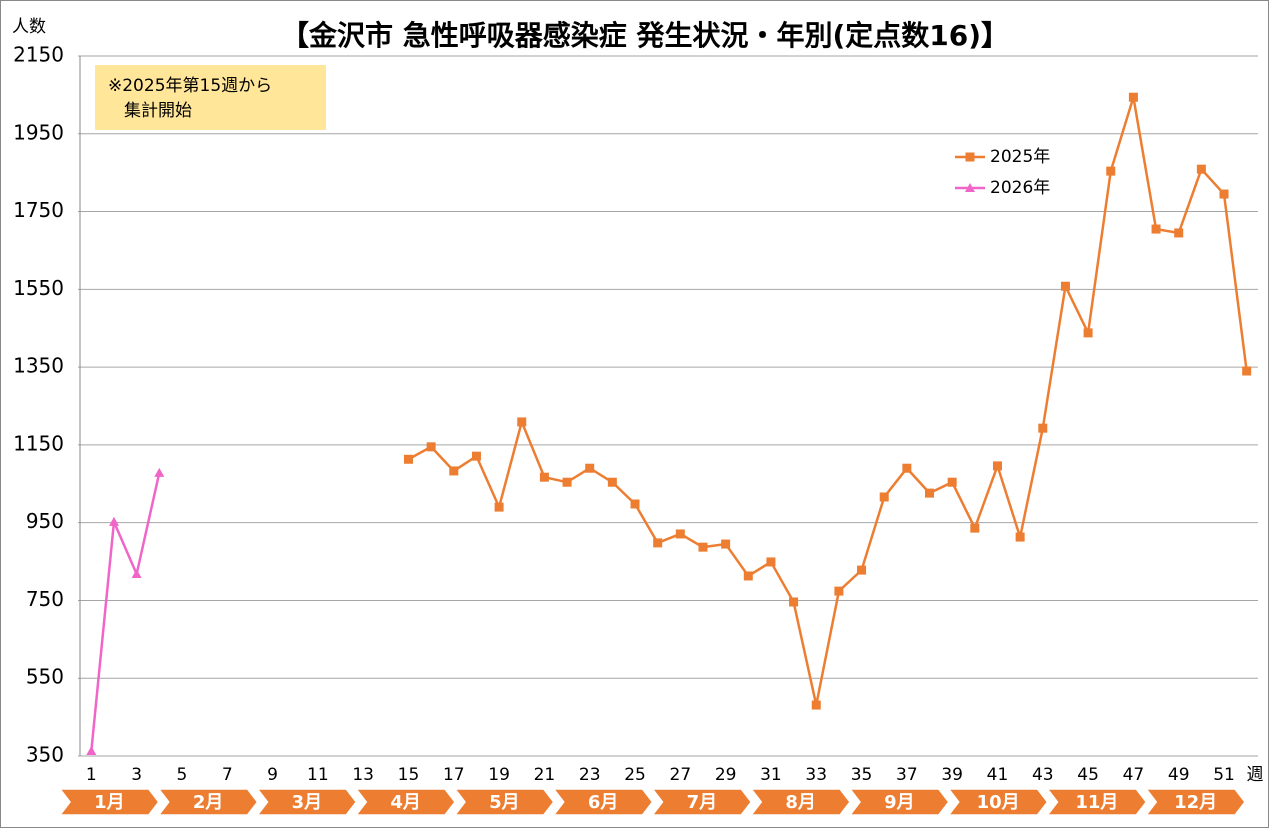 The height and width of the screenshot is (828, 1269). What do you see at coordinates (182, 775) in the screenshot?
I see `x-tick-label: 5` at bounding box center [182, 775].